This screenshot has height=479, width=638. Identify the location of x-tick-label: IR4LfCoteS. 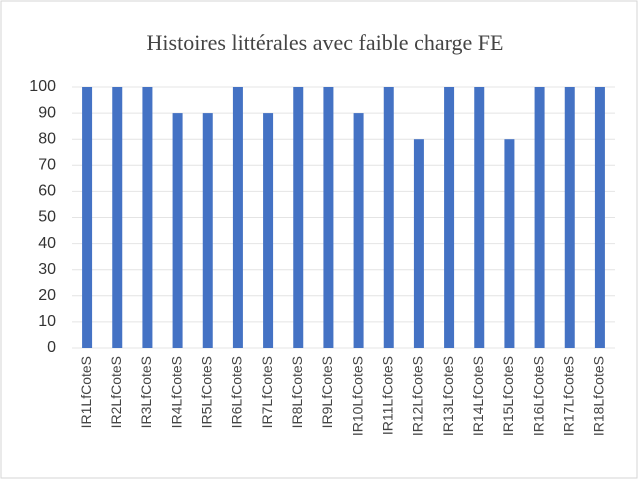
(176, 392).